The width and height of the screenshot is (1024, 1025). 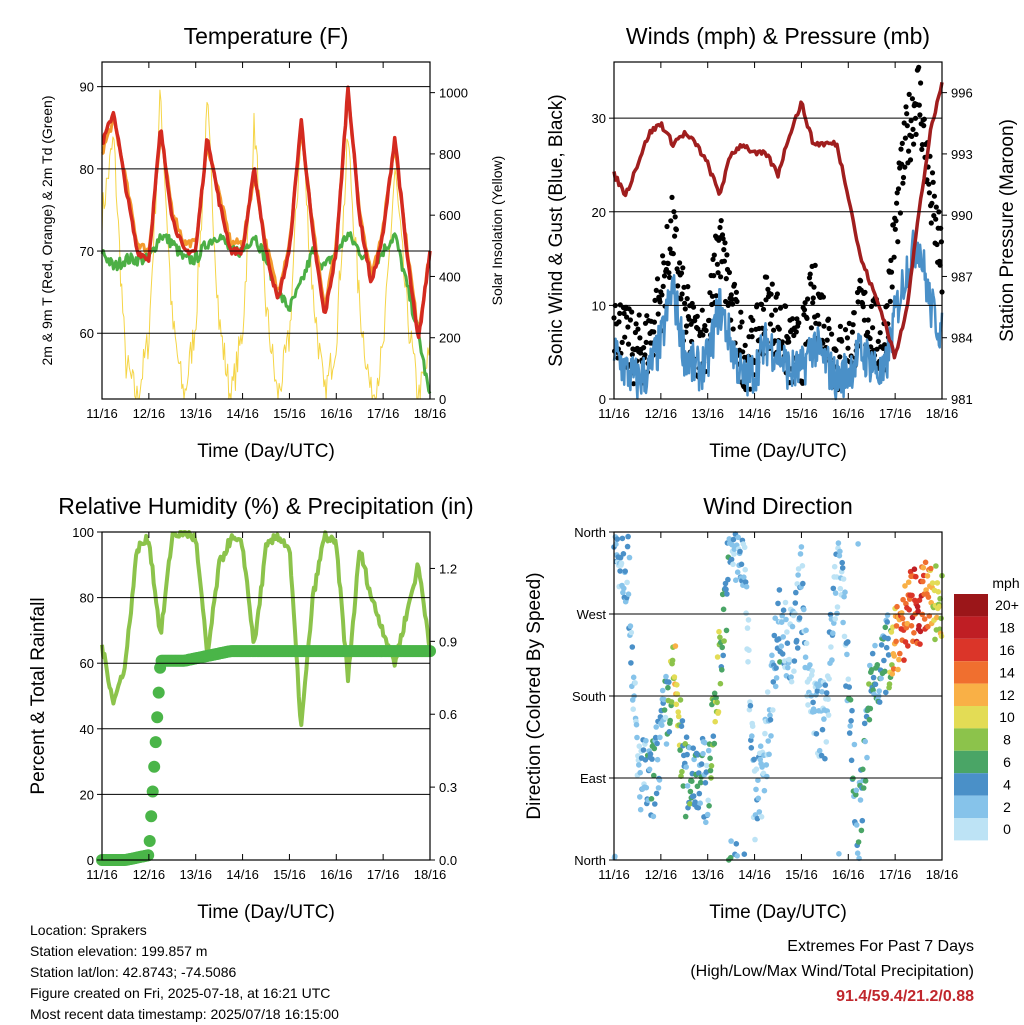 What do you see at coordinates (1007, 807) in the screenshot?
I see `legend-label: 2` at bounding box center [1007, 807].